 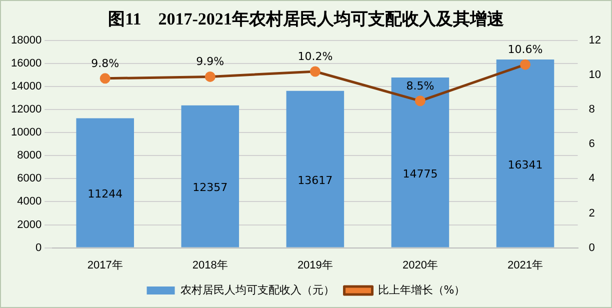 I want to click on data-label: 11244, so click(x=105, y=194).